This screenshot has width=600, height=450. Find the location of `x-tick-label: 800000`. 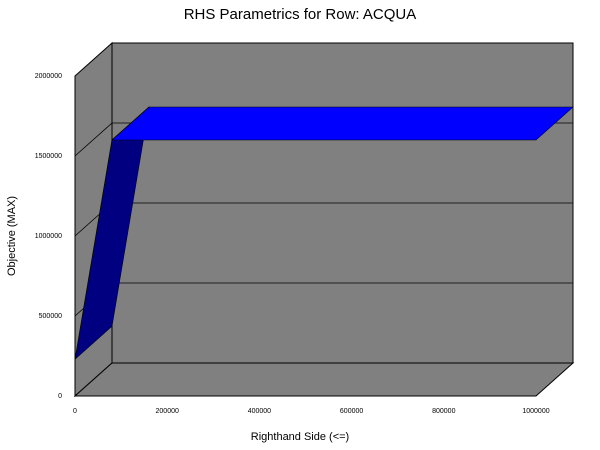

x-tick-label: 800000 is located at coordinates (443, 411).